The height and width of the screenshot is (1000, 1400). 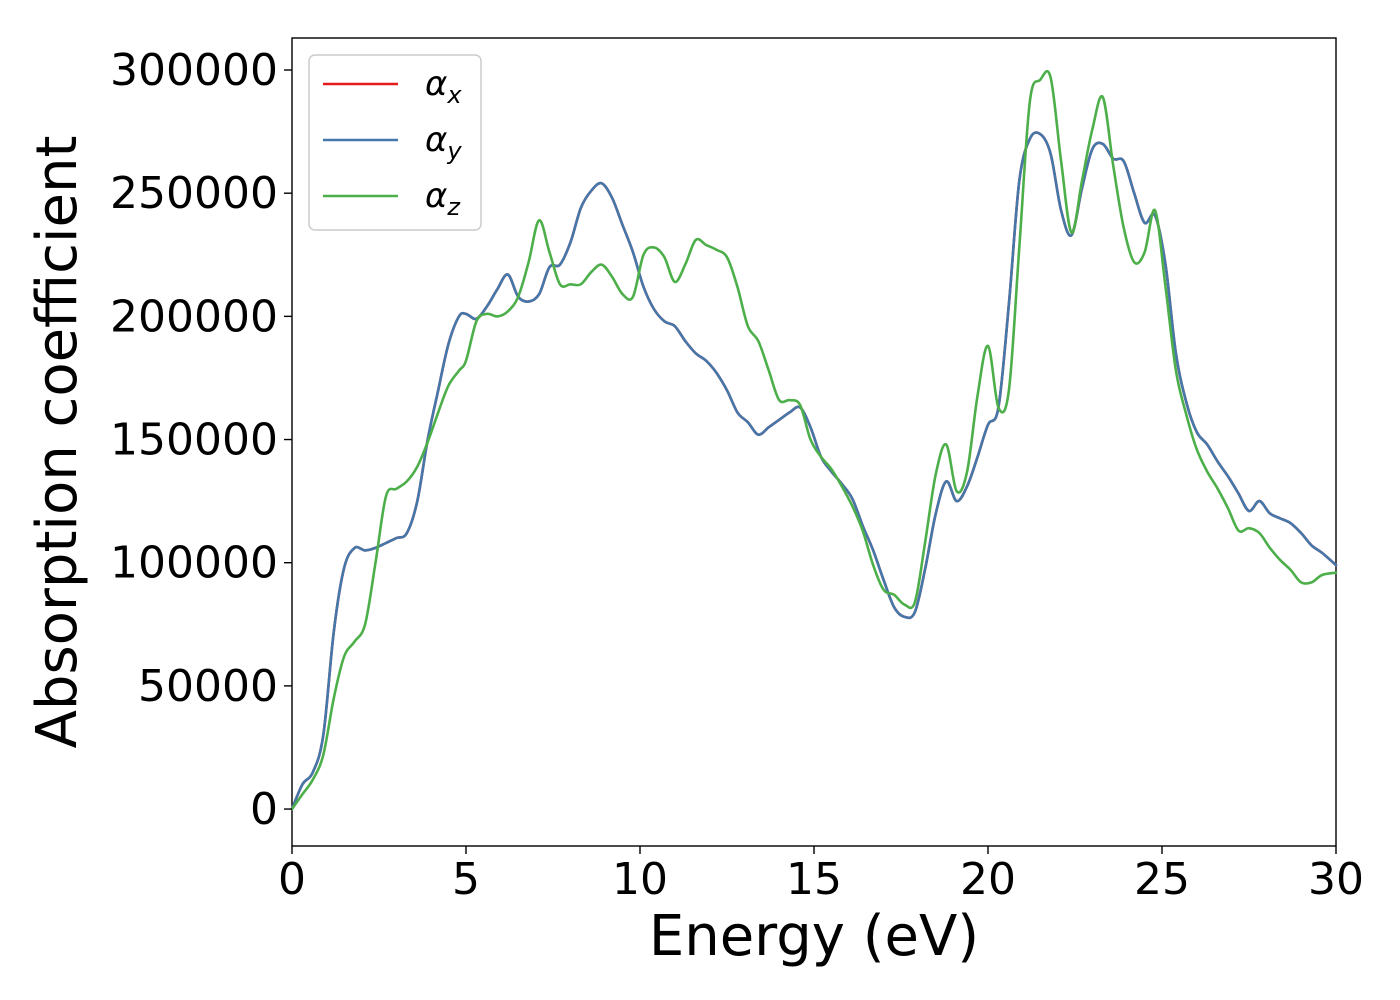 What do you see at coordinates (1162, 879) in the screenshot?
I see `x-tick-label: 25` at bounding box center [1162, 879].